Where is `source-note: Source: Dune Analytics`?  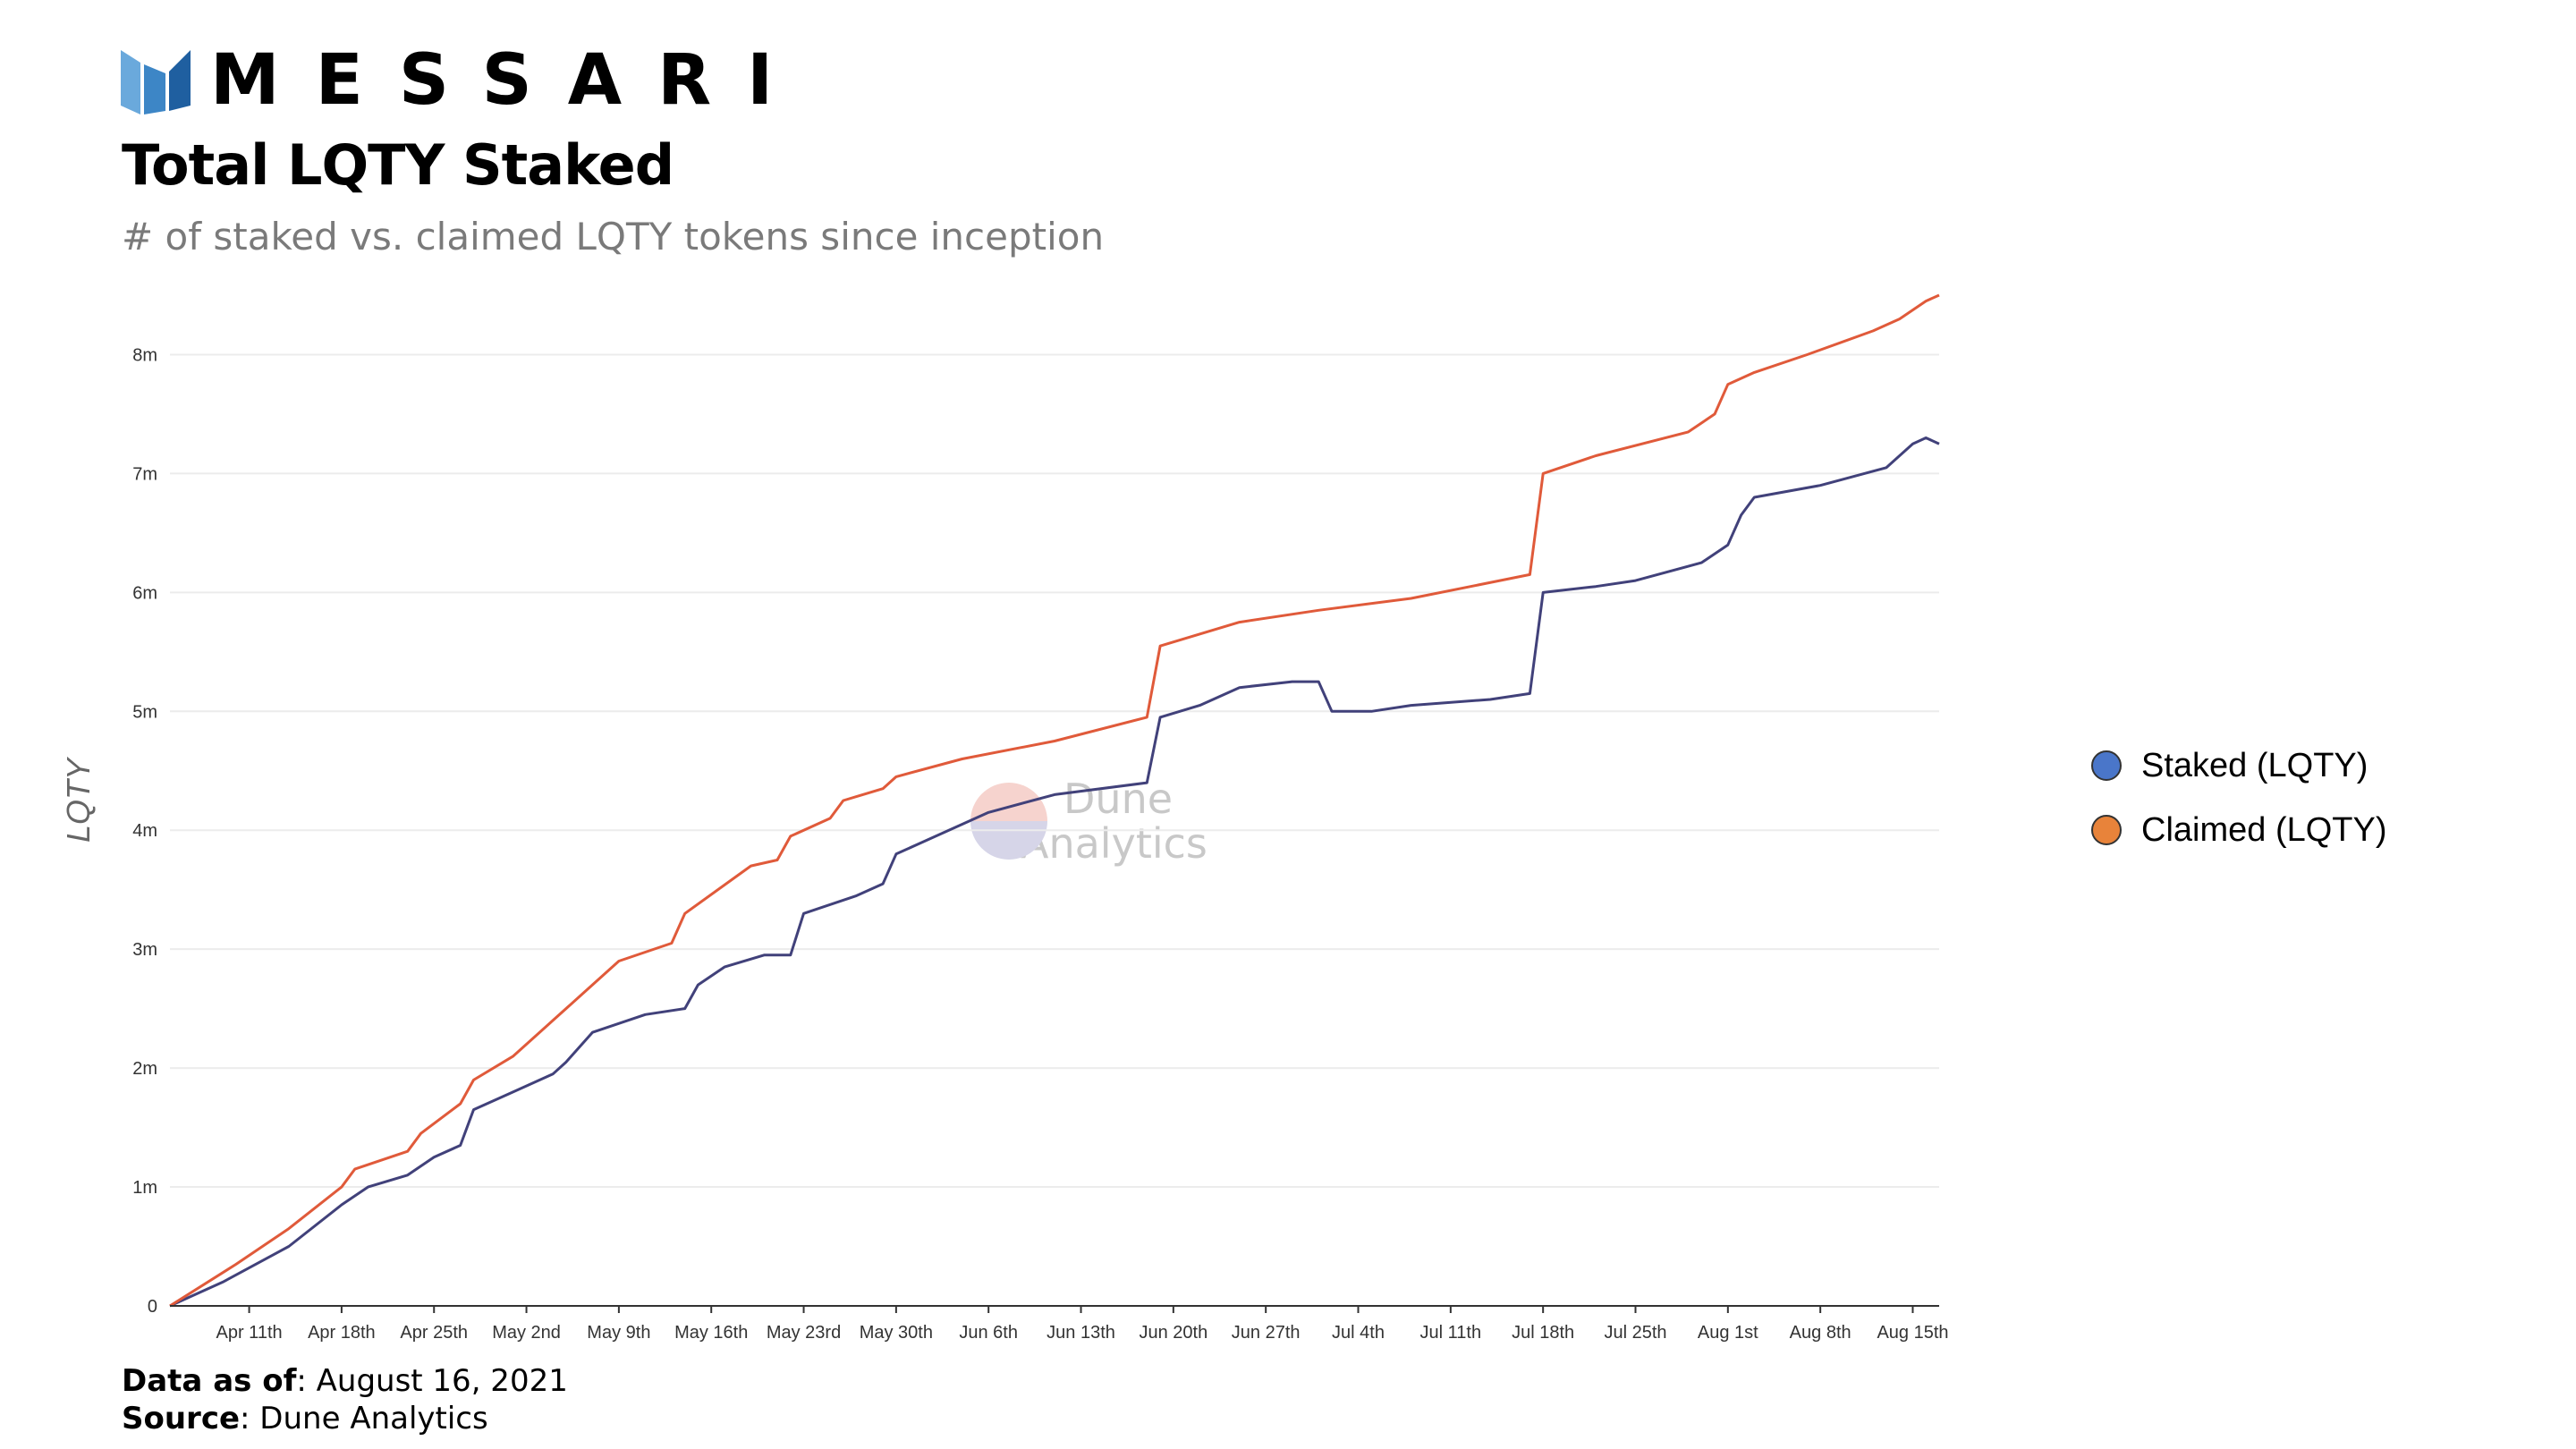
source-note: Source: Dune Analytics is located at coordinates (305, 1418).